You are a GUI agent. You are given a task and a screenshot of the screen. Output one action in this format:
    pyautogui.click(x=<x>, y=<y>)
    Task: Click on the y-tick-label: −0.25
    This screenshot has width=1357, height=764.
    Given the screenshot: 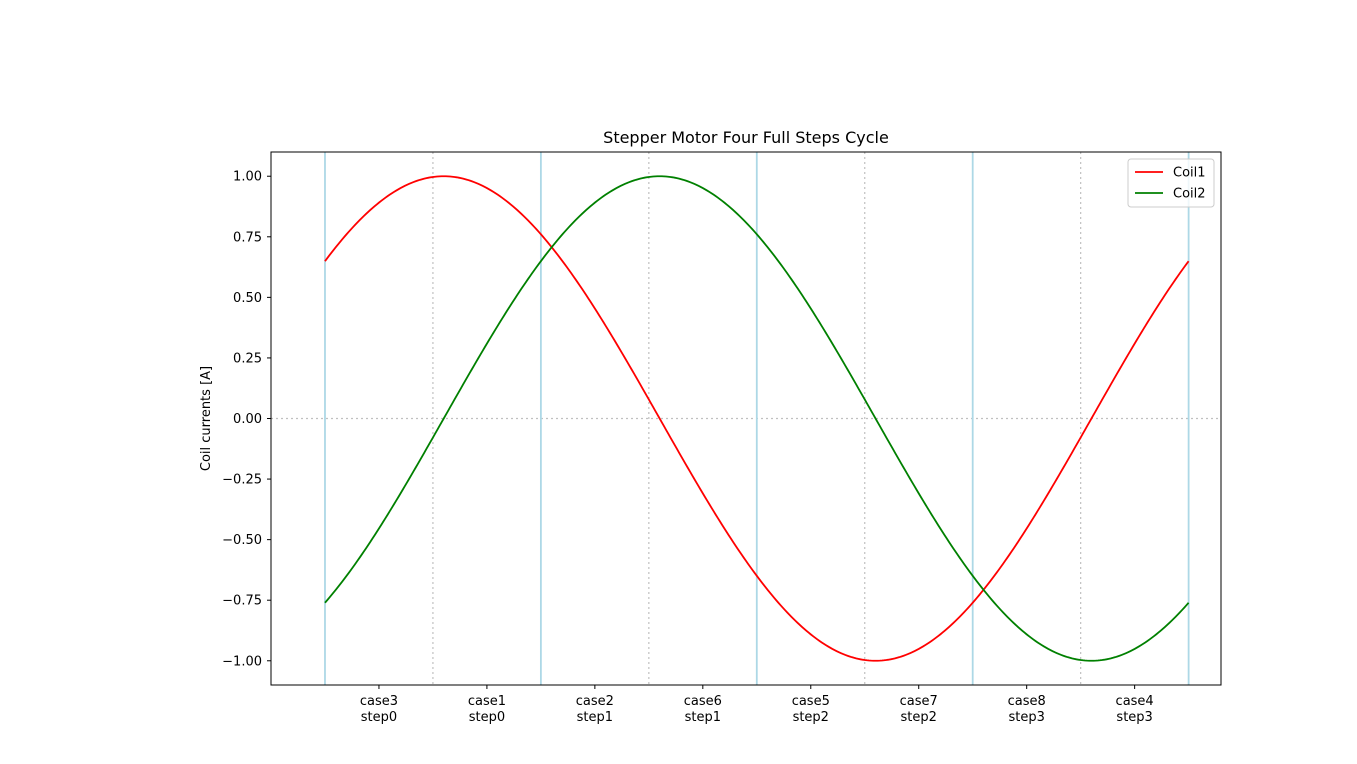 What is the action you would take?
    pyautogui.click(x=242, y=480)
    